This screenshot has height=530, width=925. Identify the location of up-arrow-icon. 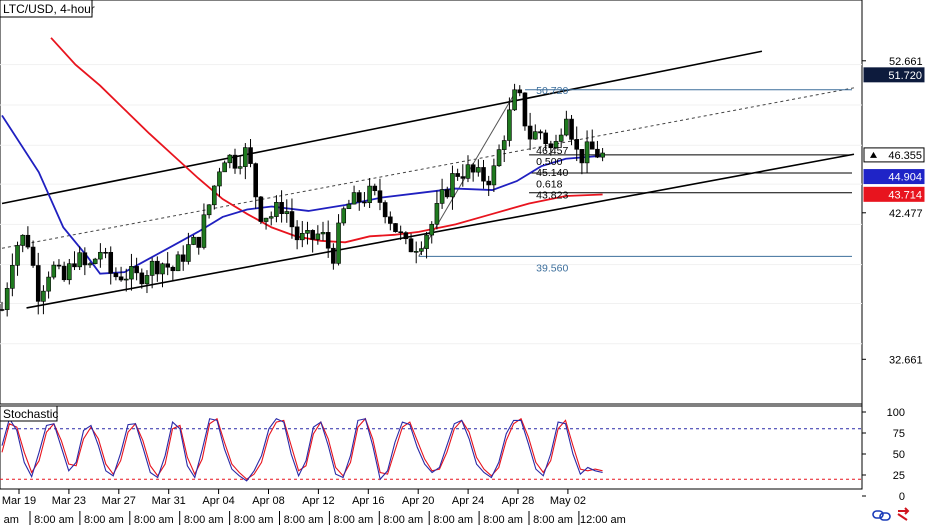
(873, 154).